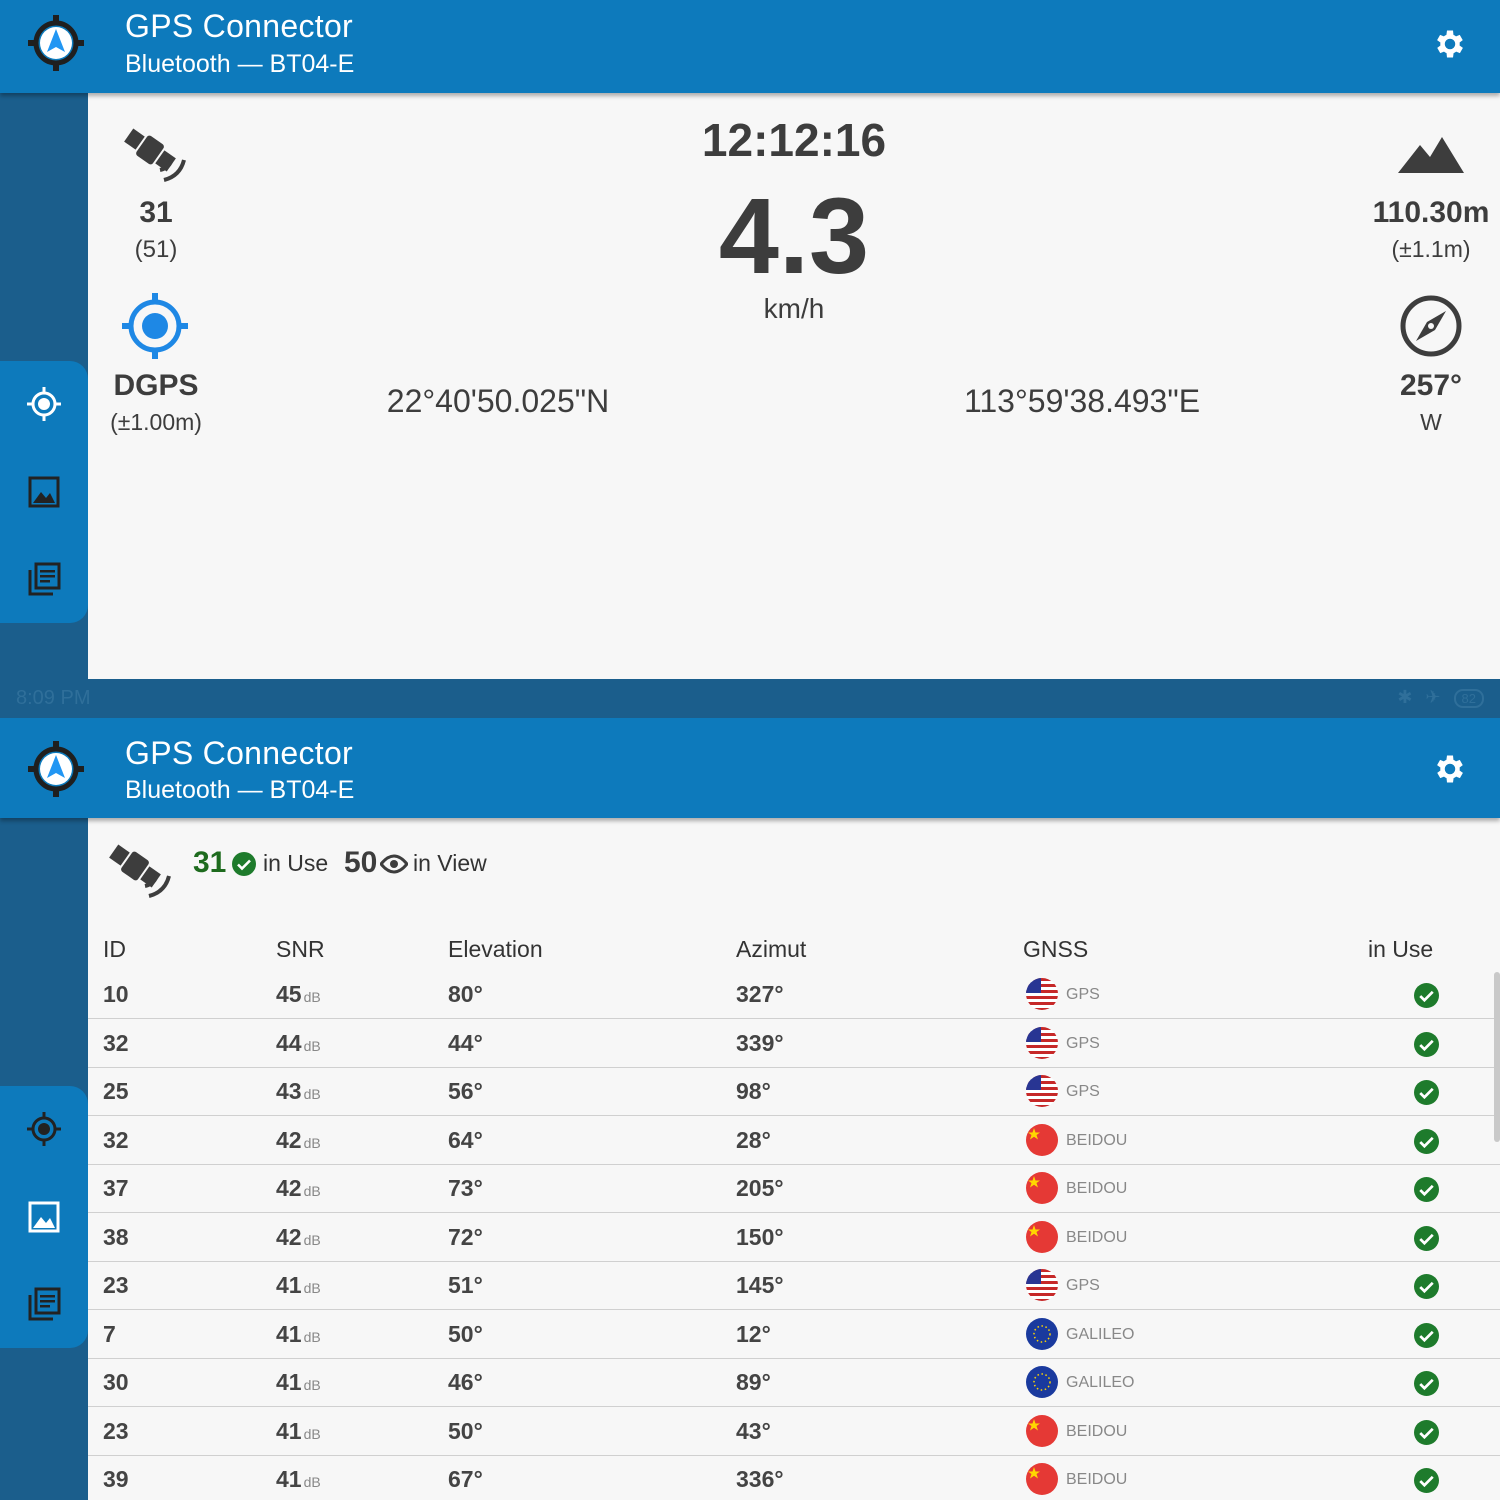  What do you see at coordinates (116, 1188) in the screenshot?
I see `sat-id: 37` at bounding box center [116, 1188].